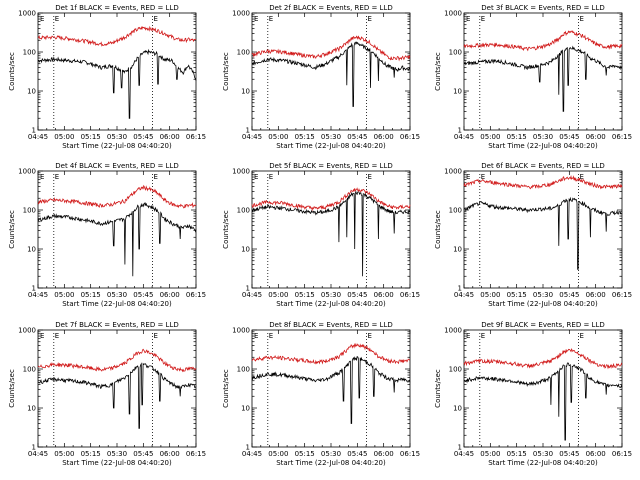 The image size is (640, 480). What do you see at coordinates (116, 166) in the screenshot?
I see `chart-title: Det 4f BLACK = Events, RED = LLD` at bounding box center [116, 166].